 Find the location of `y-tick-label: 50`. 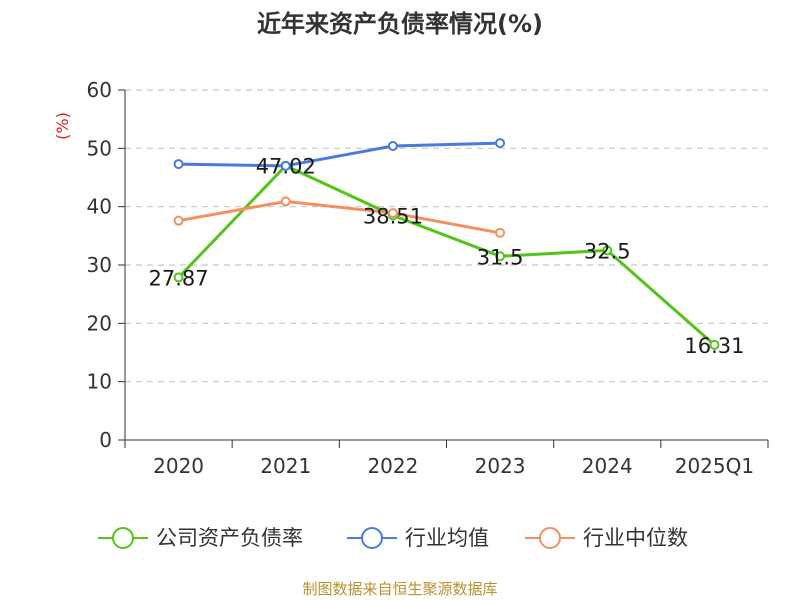

y-tick-label: 50 is located at coordinates (99, 148).